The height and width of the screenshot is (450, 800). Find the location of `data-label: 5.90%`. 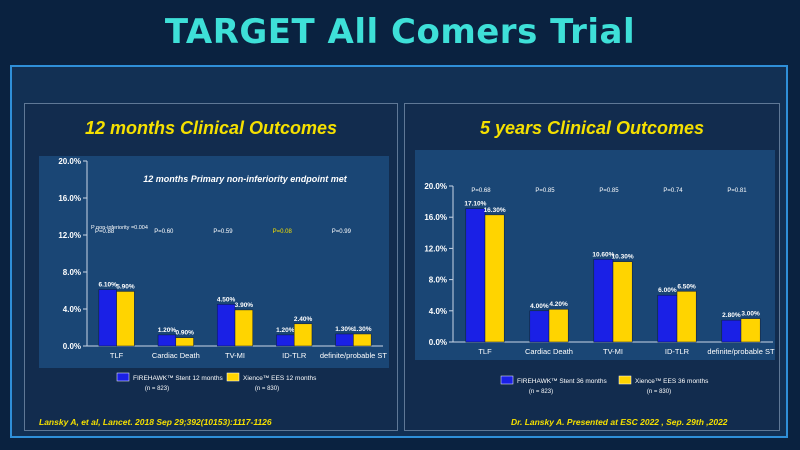

data-label: 5.90% is located at coordinates (125, 286).